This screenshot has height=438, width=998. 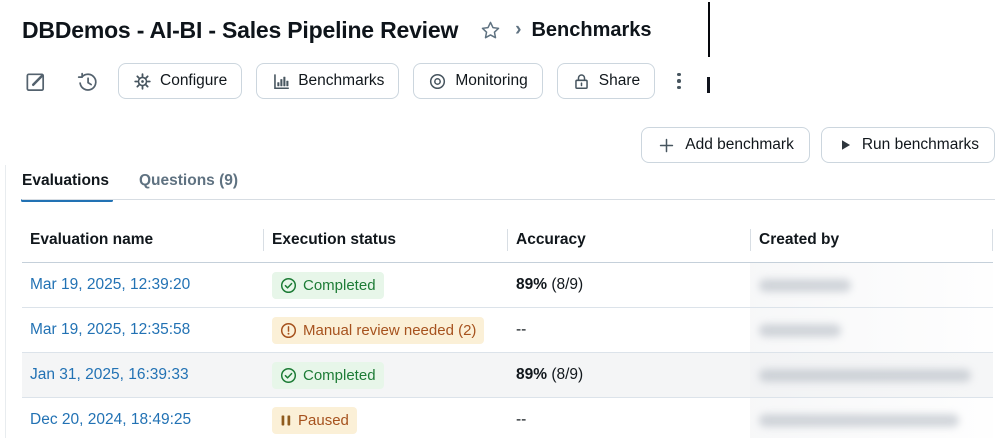 What do you see at coordinates (110, 329) in the screenshot?
I see `evaluation-name-link: Mar 19, 2025, 12:35:58` at bounding box center [110, 329].